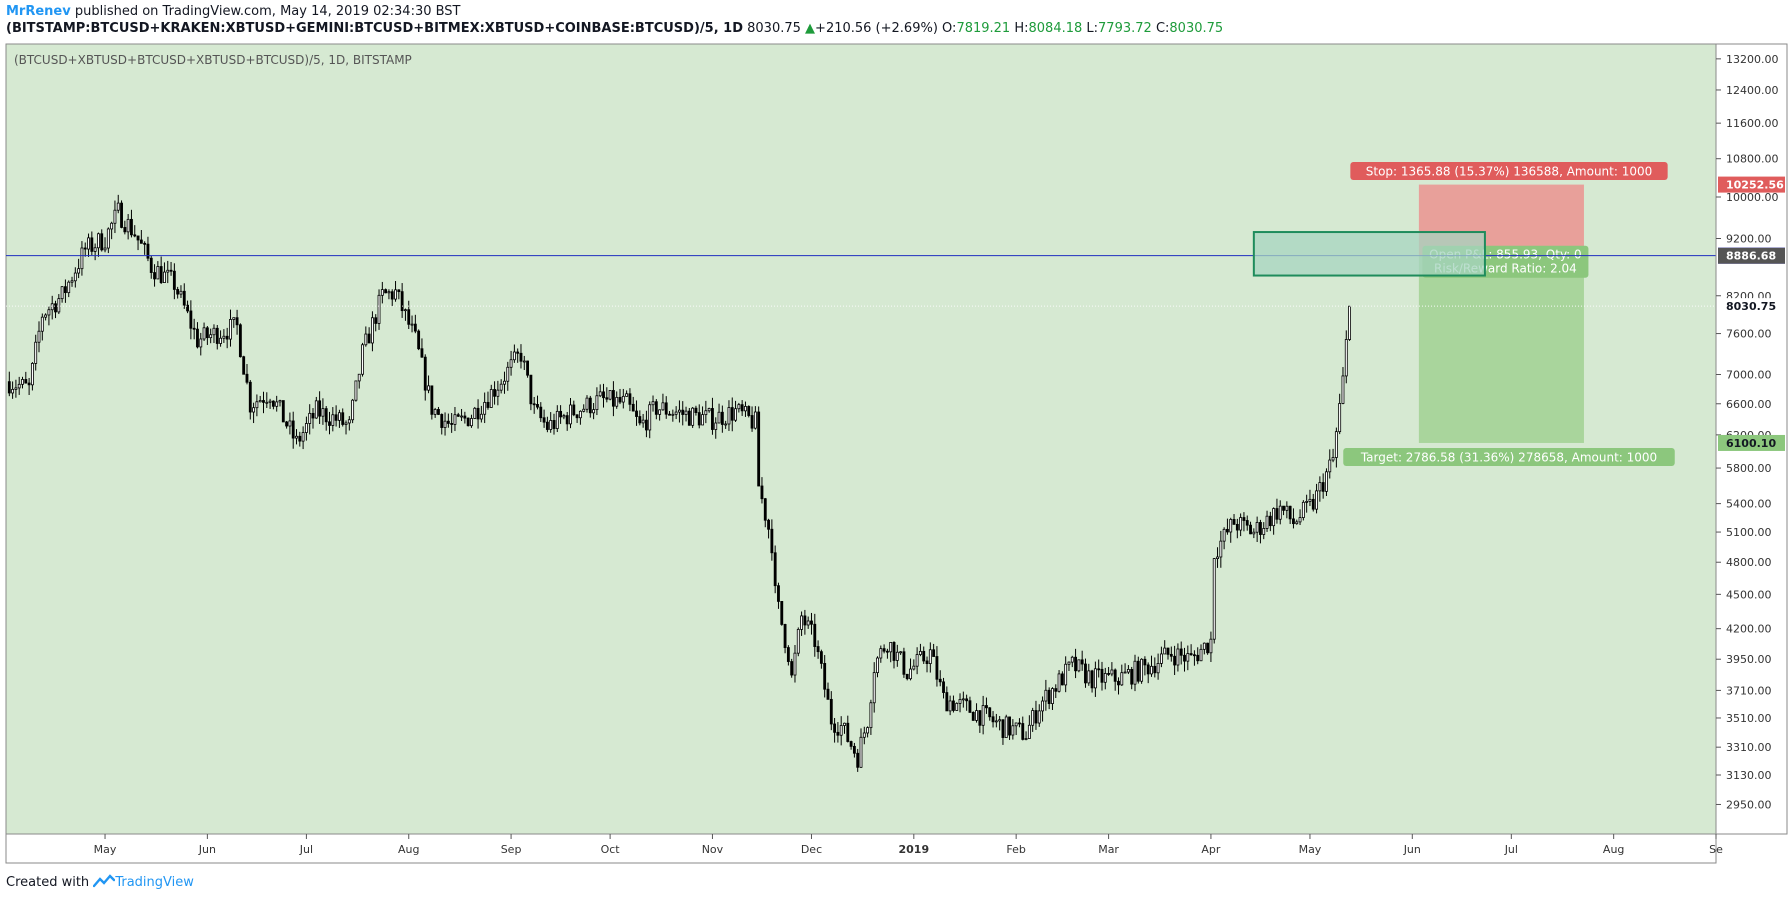 Image resolution: width=1788 pixels, height=900 pixels. What do you see at coordinates (38, 11) in the screenshot?
I see `author-name: MrRenev` at bounding box center [38, 11].